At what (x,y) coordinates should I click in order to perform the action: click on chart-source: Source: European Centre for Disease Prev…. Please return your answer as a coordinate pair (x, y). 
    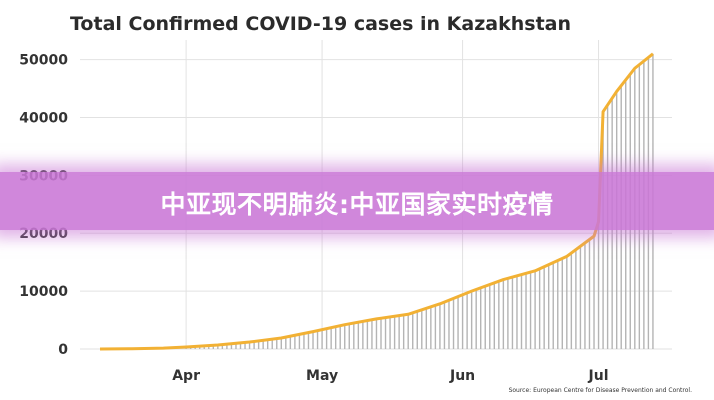
    Looking at the image, I should click on (601, 390).